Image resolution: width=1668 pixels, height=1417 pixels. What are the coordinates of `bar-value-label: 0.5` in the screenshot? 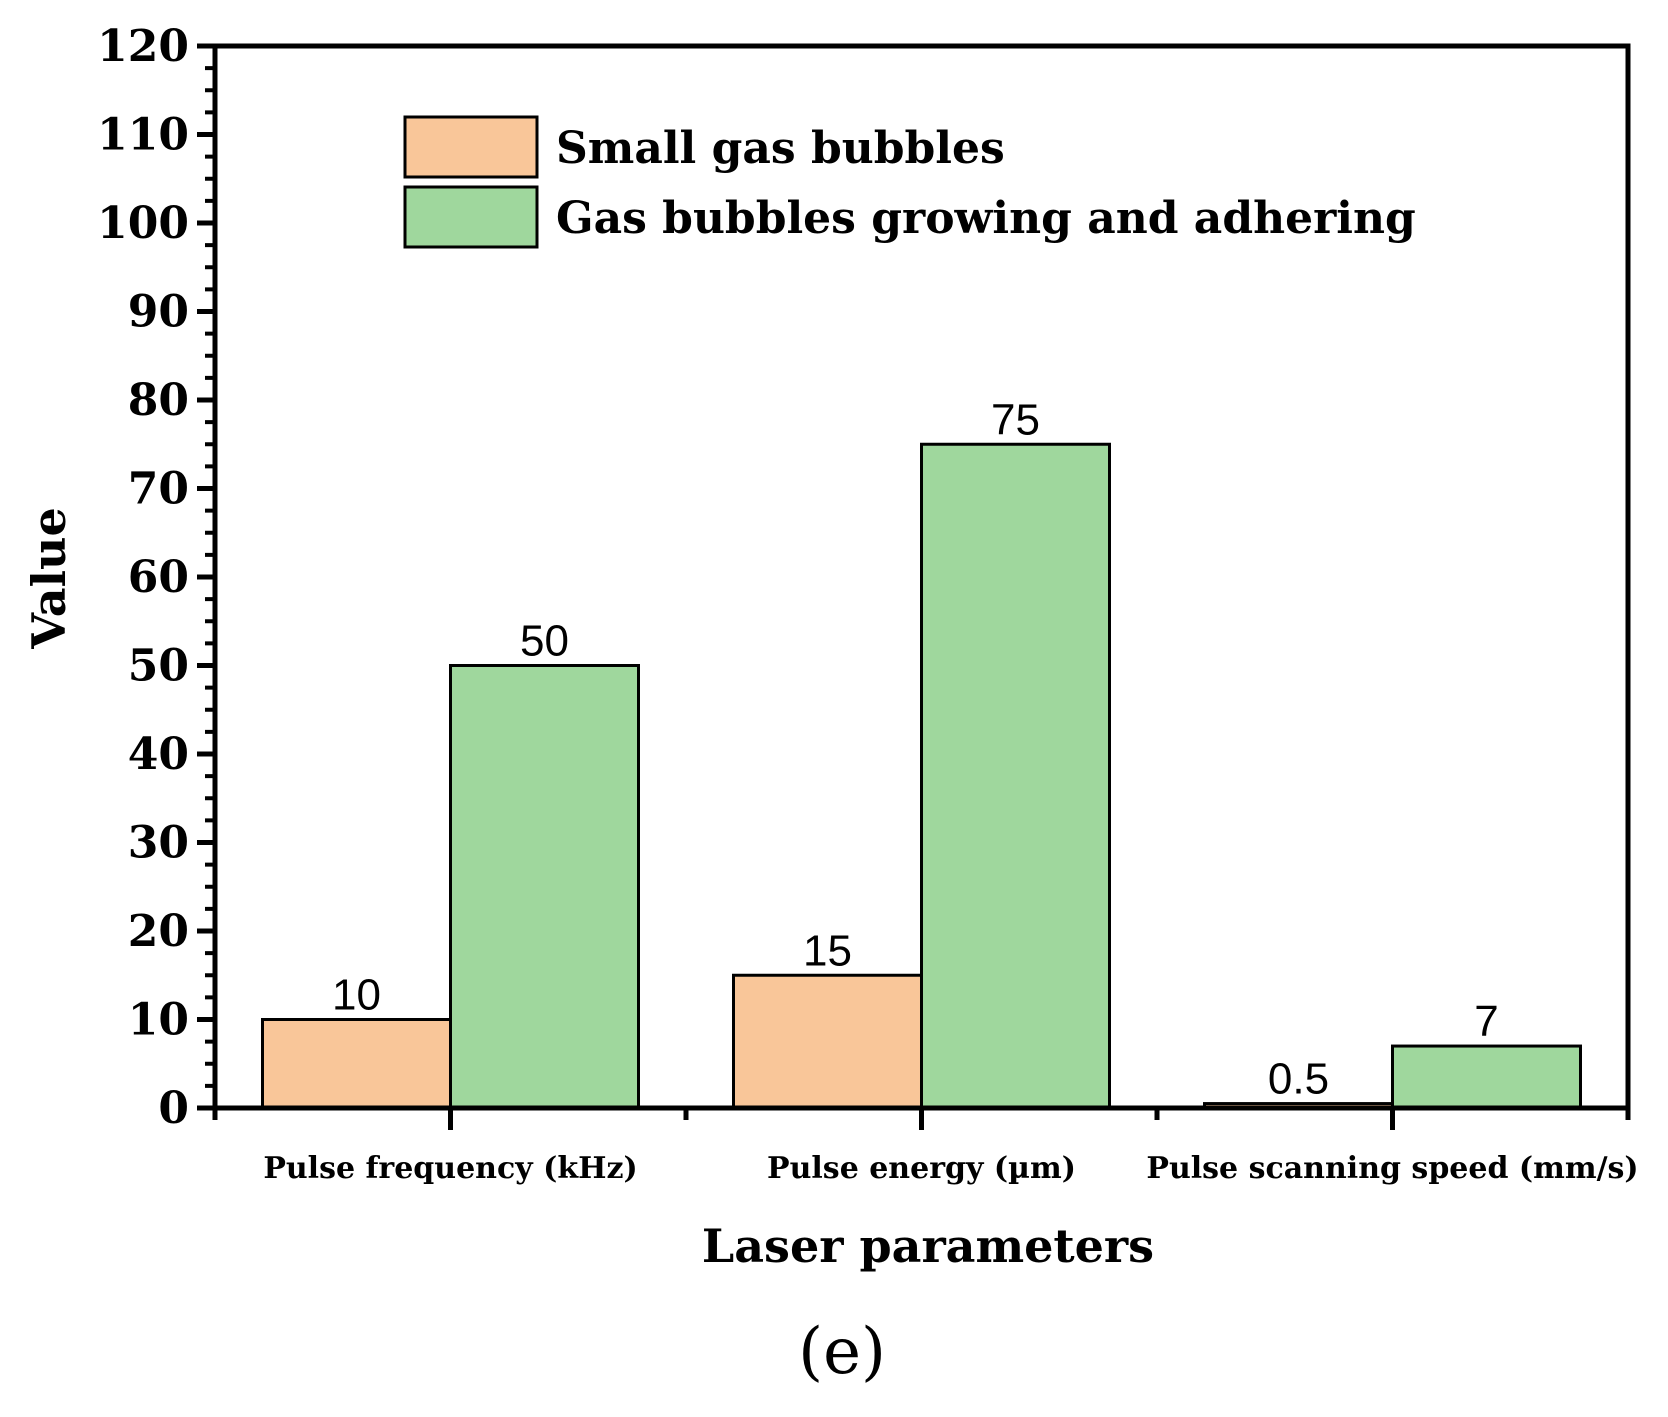 It's located at (1298, 1079).